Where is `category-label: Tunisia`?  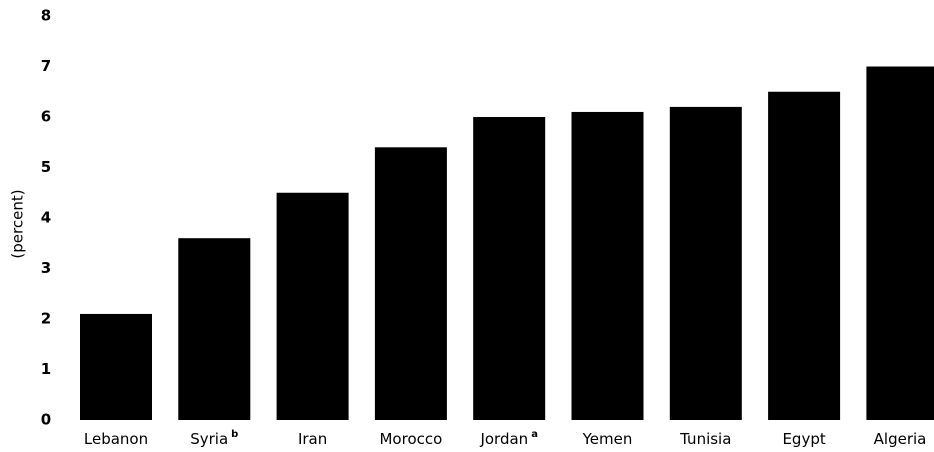
category-label: Tunisia is located at coordinates (705, 439).